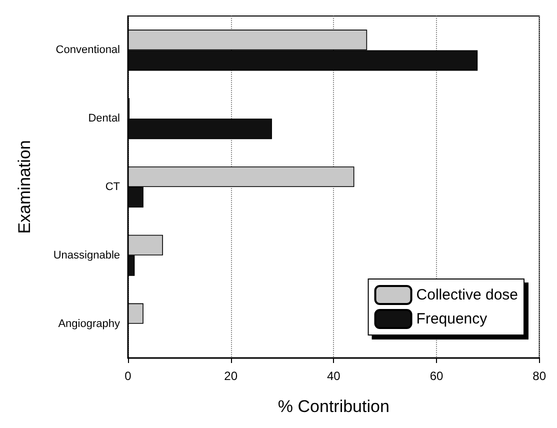 The height and width of the screenshot is (428, 557). What do you see at coordinates (467, 295) in the screenshot?
I see `legend-label: Collective dose` at bounding box center [467, 295].